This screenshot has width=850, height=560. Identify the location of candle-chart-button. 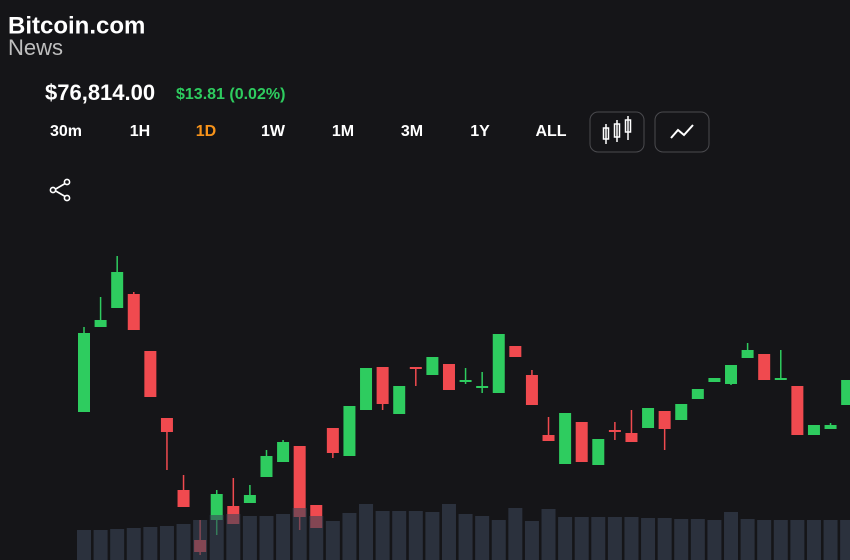
(617, 132).